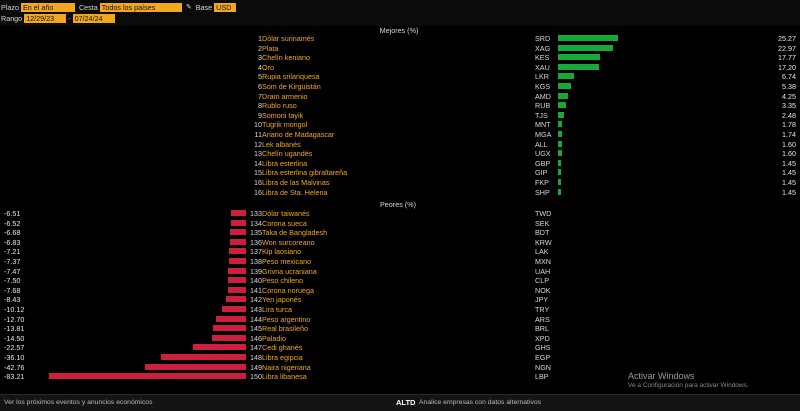 This screenshot has height=411, width=800. Describe the element at coordinates (543, 367) in the screenshot. I see `currency-code: NGN` at that location.